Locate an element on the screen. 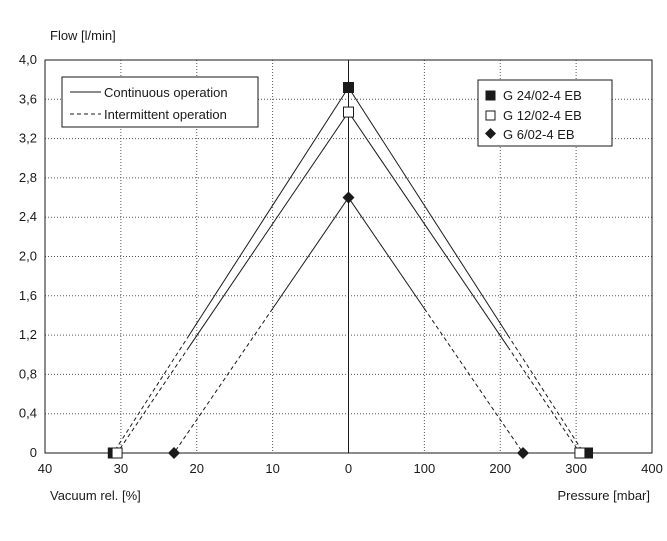 The height and width of the screenshot is (541, 667). legend-series: G 24/02-4 EB G 12/02-4 EB G 6/02-4 EB is located at coordinates (545, 113).